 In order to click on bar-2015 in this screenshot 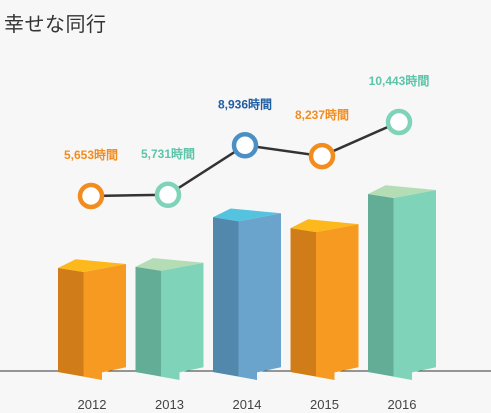, I will do `click(324, 299)`.